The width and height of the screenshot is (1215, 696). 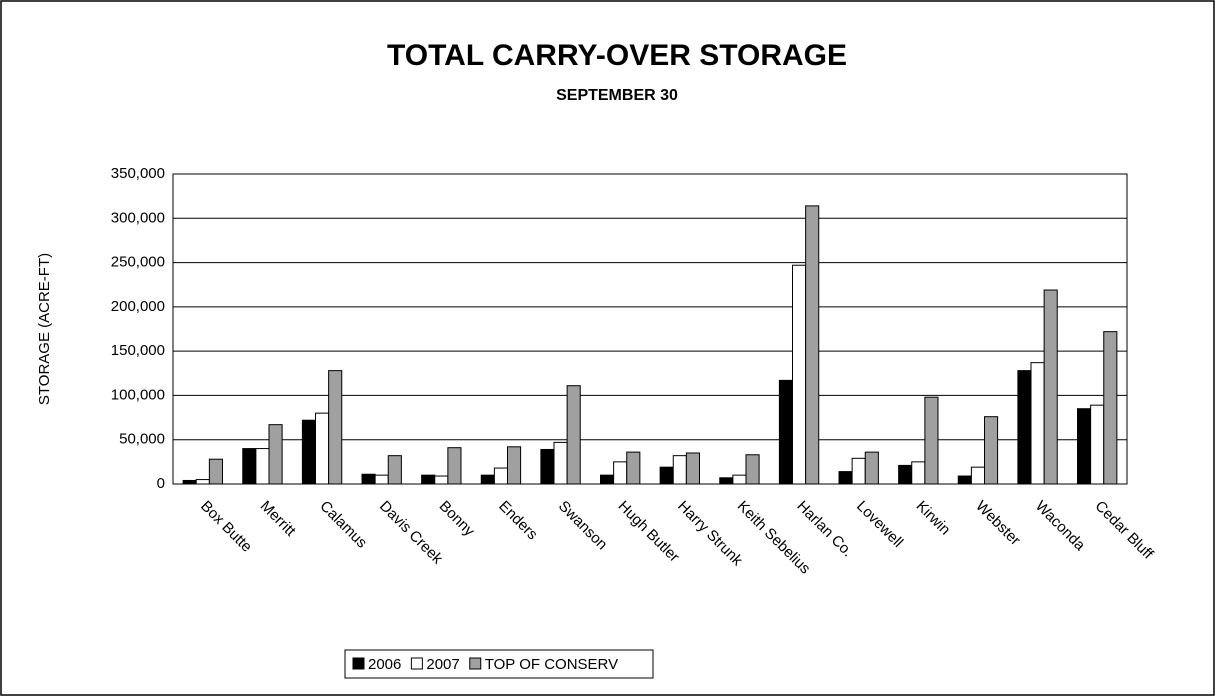 I want to click on legend-label: 2007, so click(x=442, y=664).